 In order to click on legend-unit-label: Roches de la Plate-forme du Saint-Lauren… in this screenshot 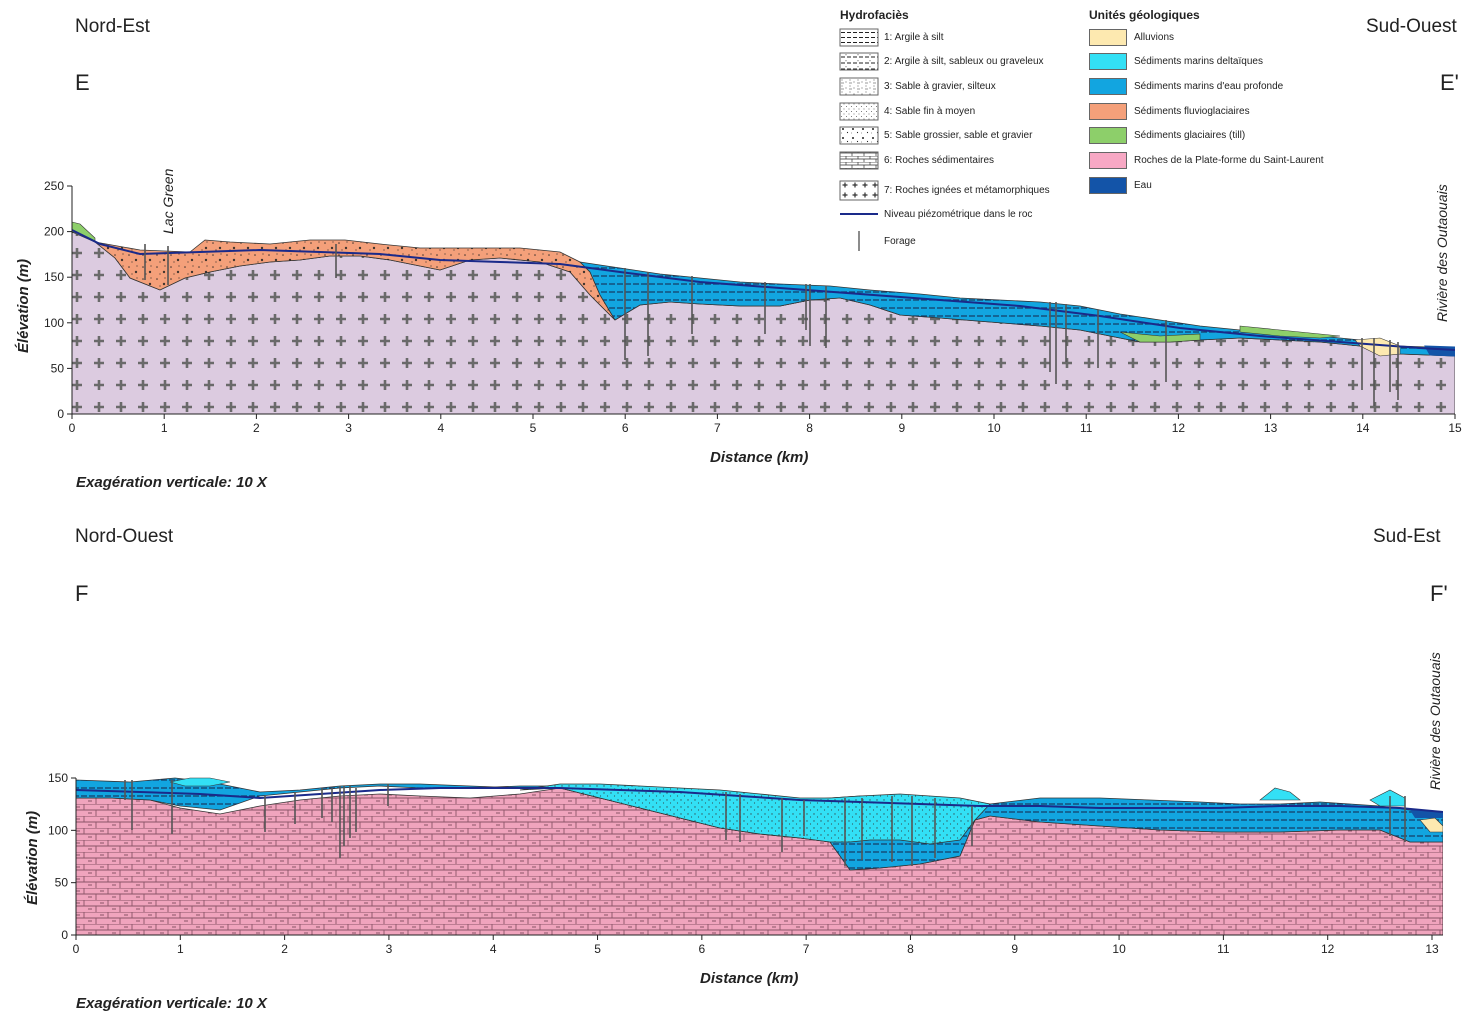, I will do `click(1229, 160)`.